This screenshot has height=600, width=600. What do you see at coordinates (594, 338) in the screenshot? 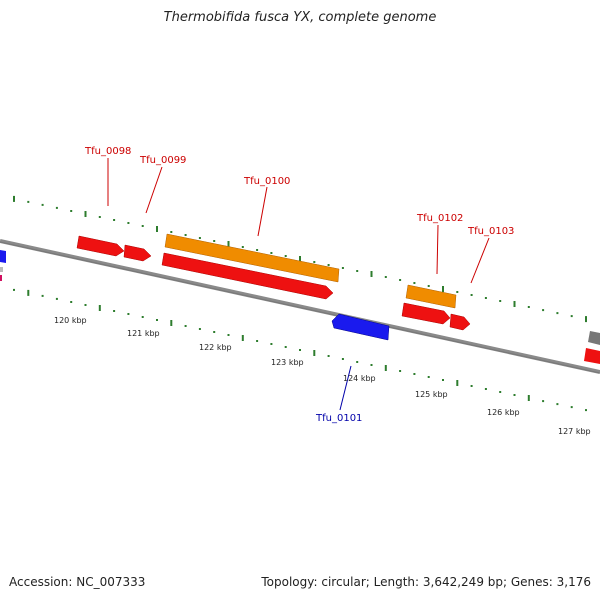
I see `gene-partial-right` at bounding box center [594, 338].